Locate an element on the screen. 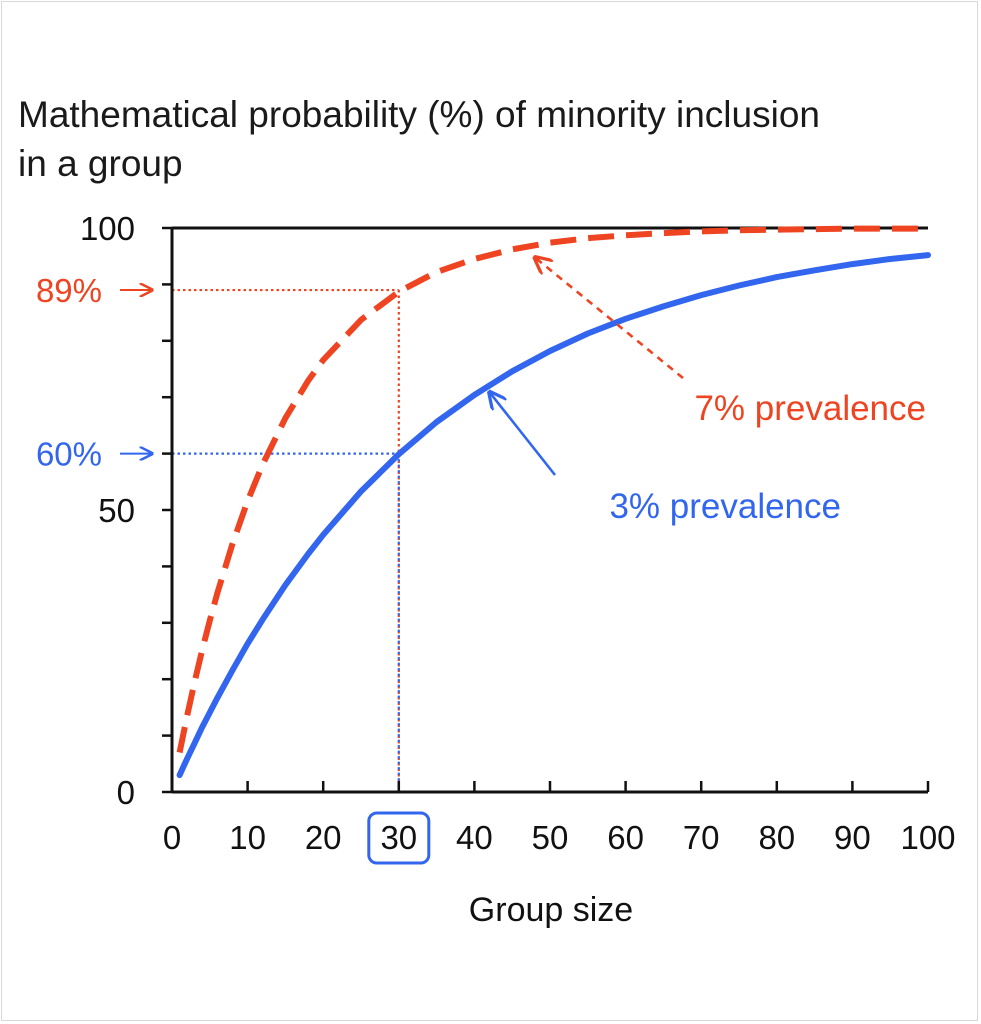 Image resolution: width=981 pixels, height=1024 pixels. x-tick-label-90: 90 is located at coordinates (852, 837).